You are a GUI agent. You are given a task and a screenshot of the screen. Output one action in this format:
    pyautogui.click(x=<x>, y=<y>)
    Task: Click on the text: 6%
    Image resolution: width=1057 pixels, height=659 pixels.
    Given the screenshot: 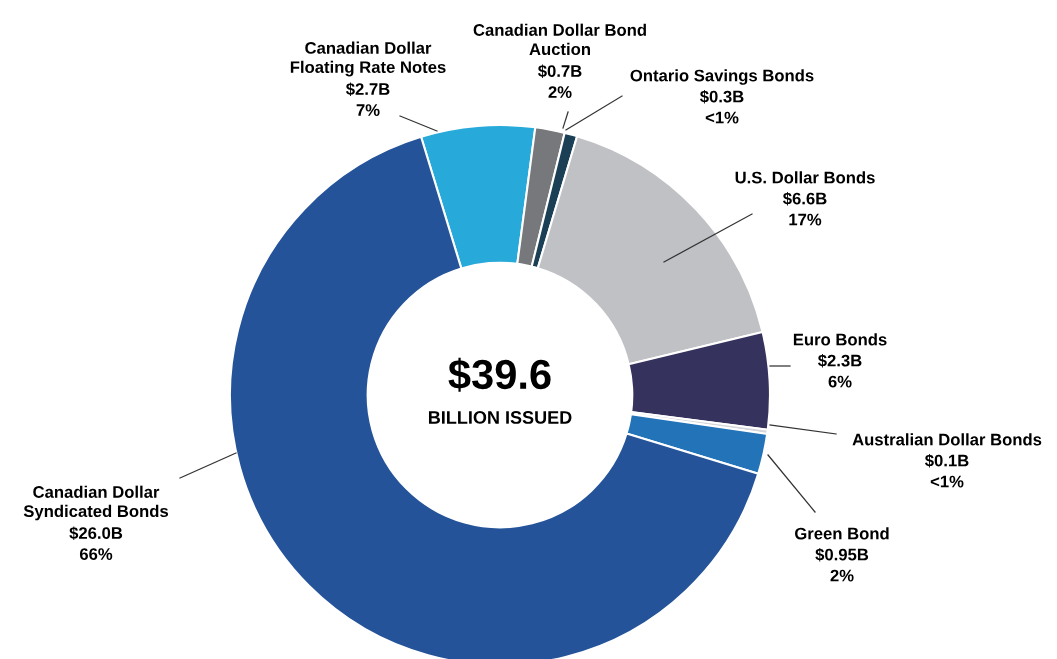 What is the action you would take?
    pyautogui.click(x=840, y=381)
    